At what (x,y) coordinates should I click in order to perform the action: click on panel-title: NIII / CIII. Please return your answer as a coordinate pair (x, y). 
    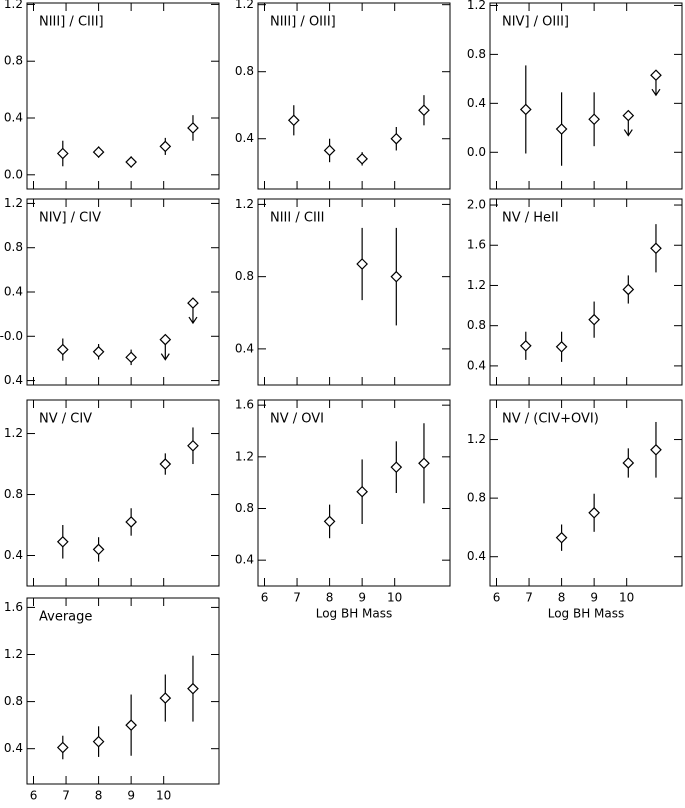
    Looking at the image, I should click on (297, 218).